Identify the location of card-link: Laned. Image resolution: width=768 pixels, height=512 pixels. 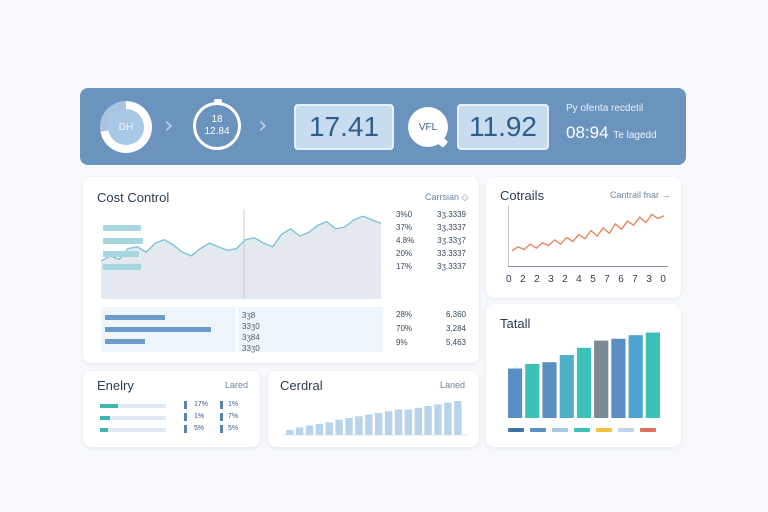
(453, 385).